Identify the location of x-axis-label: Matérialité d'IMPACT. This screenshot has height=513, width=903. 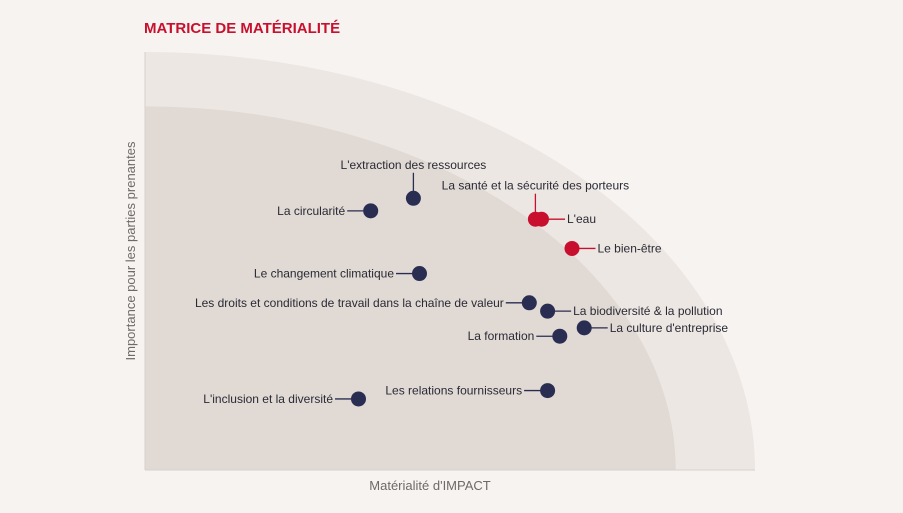
(429, 485).